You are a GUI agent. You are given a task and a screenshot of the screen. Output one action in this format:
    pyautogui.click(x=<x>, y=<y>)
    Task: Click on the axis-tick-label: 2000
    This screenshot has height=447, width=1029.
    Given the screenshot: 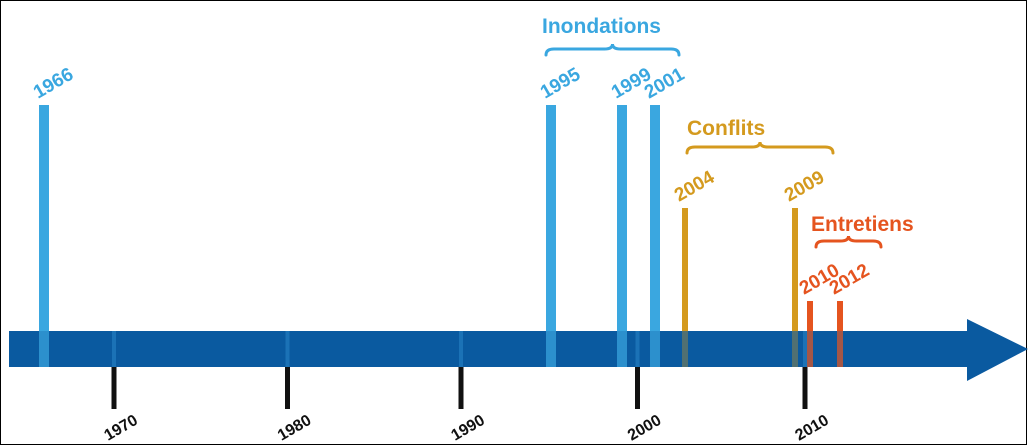 What is the action you would take?
    pyautogui.click(x=644, y=428)
    